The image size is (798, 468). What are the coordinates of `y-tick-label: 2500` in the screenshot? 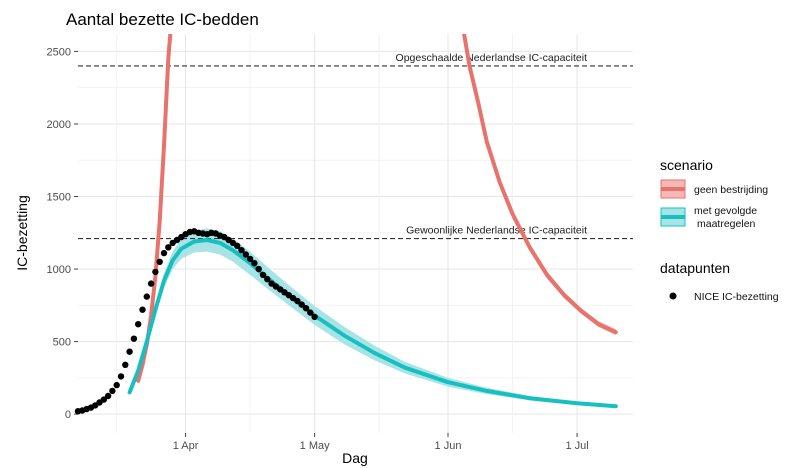 It's located at (59, 52).